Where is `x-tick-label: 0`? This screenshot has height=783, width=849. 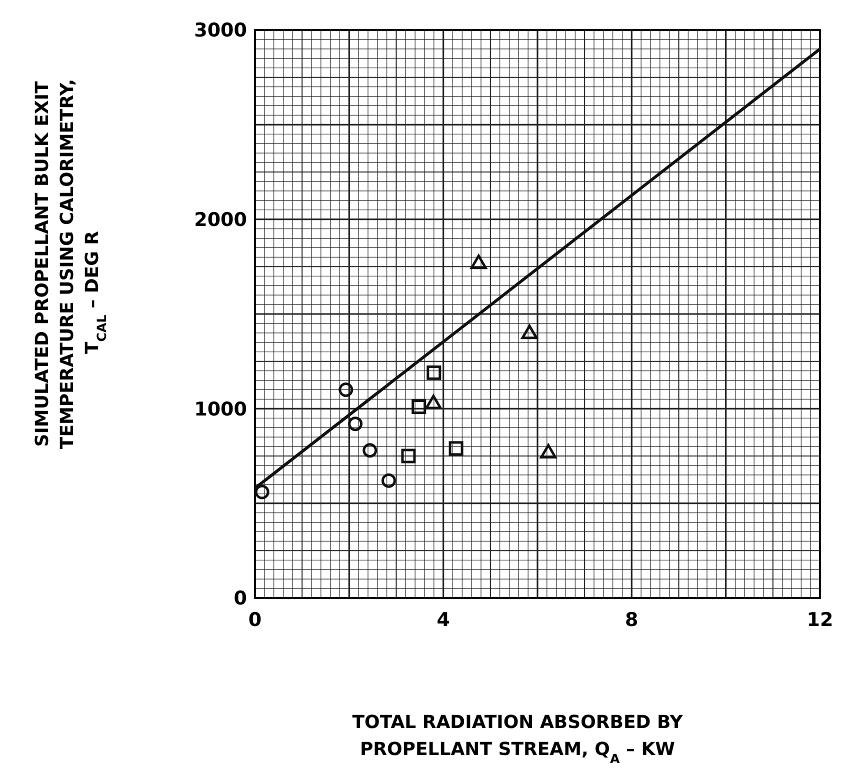 x-tick-label: 0 is located at coordinates (255, 620).